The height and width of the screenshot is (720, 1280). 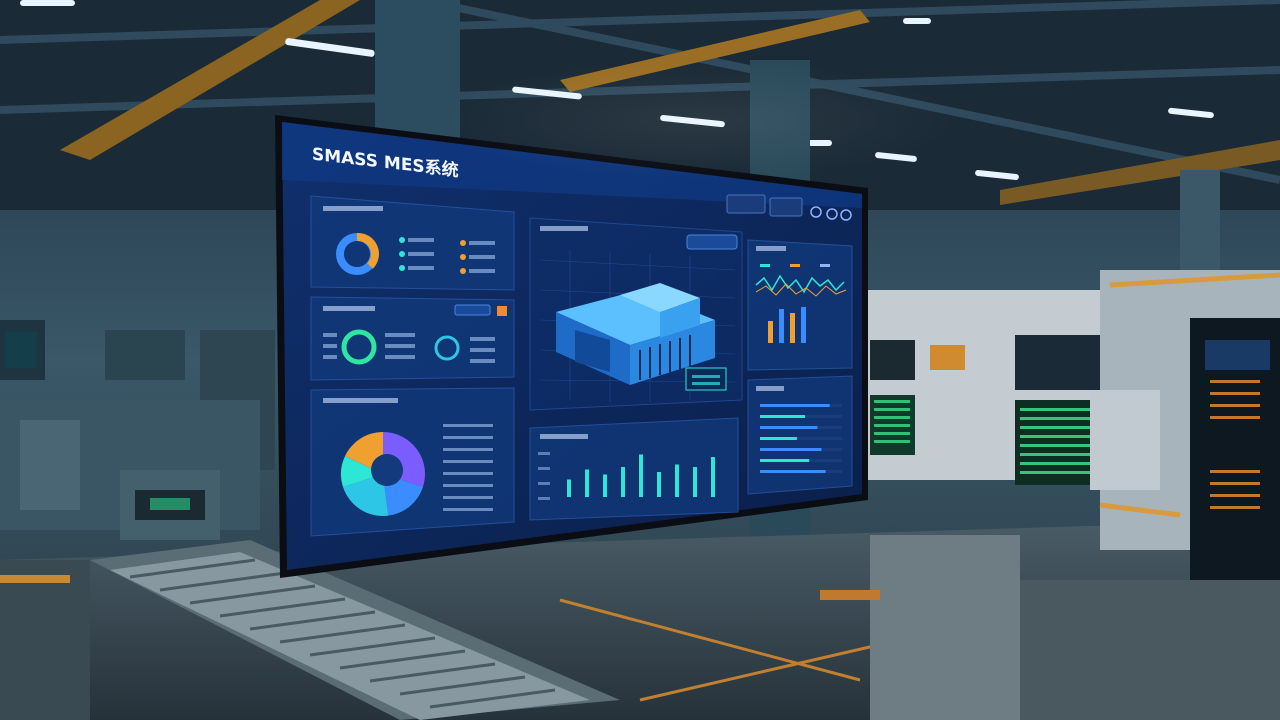 I want to click on panel-status-title, so click(x=353, y=208).